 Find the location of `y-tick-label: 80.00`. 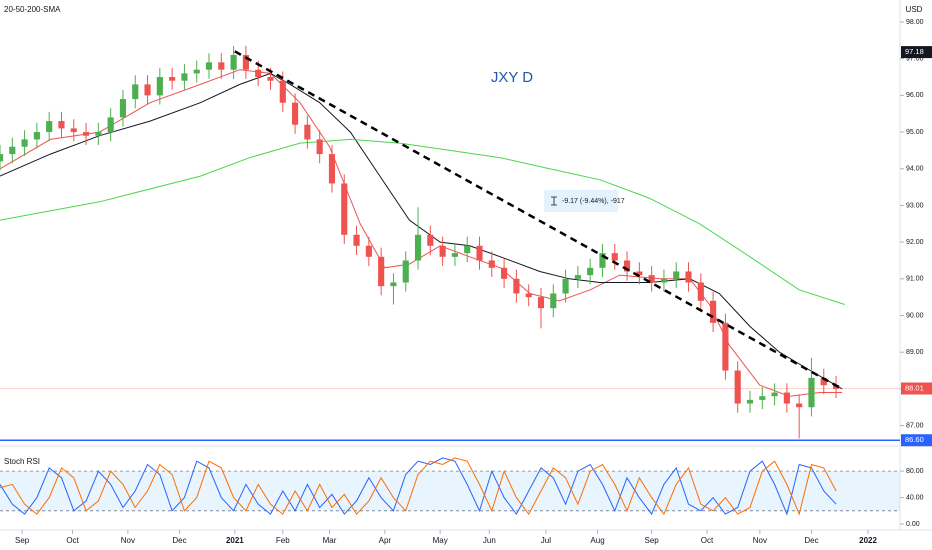

y-tick-label: 80.00 is located at coordinates (915, 471).